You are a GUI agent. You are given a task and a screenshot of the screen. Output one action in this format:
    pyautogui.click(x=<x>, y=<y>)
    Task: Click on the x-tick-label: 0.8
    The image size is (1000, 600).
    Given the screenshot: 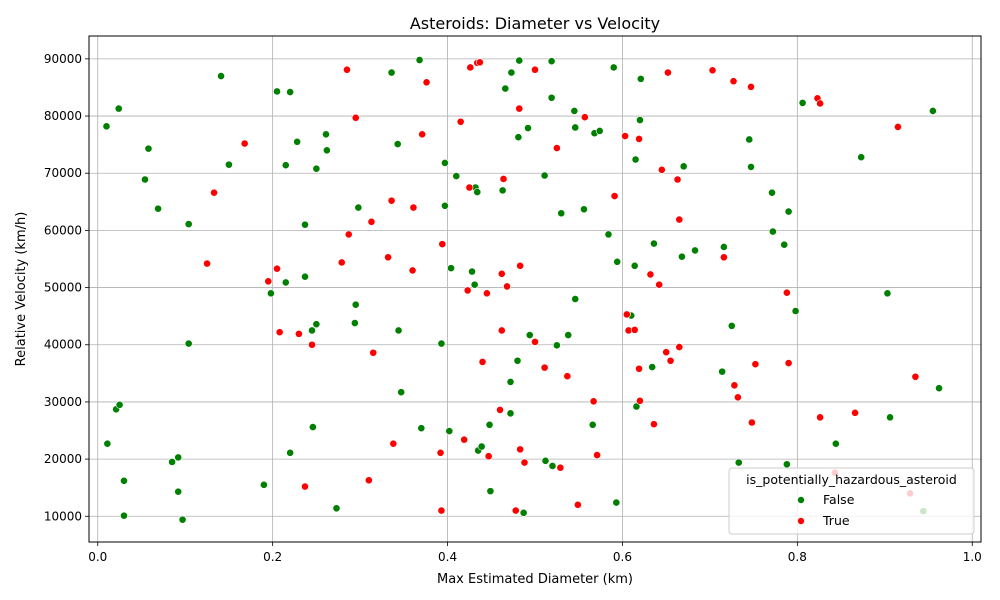 What is the action you would take?
    pyautogui.click(x=797, y=557)
    